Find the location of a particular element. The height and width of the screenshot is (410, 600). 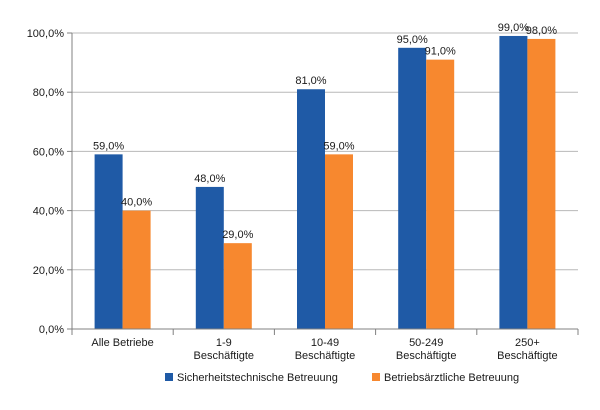

y-tick-label: 100,0% is located at coordinates (46, 34).